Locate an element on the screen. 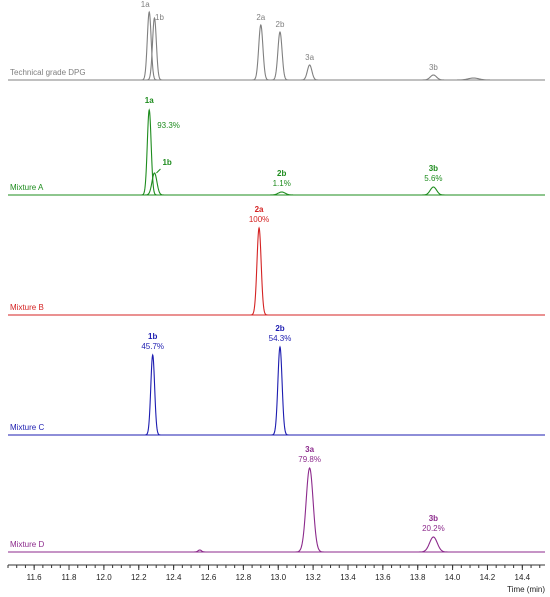 This screenshot has height=597, width=550. series-name: Technical grade DPG is located at coordinates (48, 72).